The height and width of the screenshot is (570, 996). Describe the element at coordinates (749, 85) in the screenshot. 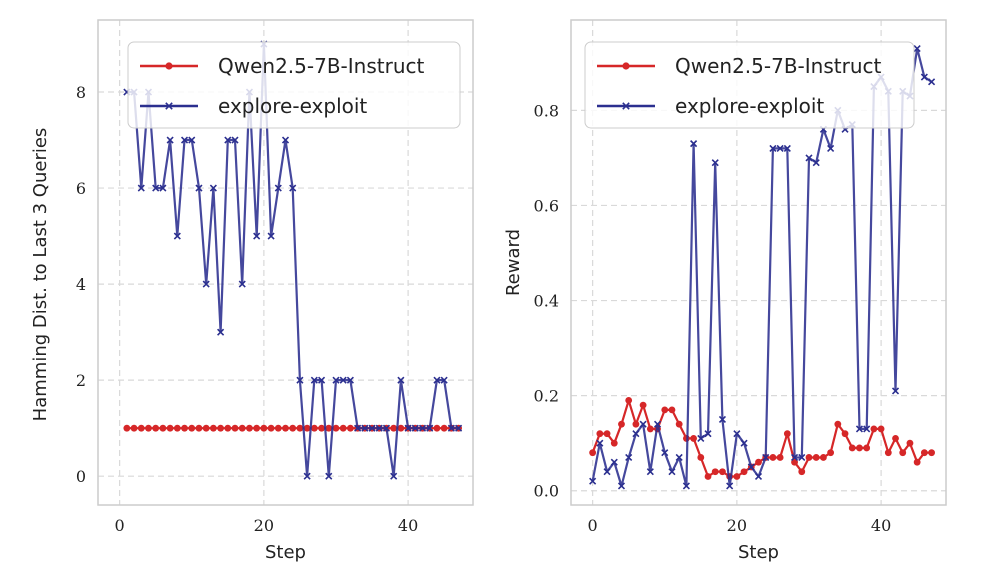

I see `right-chart-legend: Qwen2.5-7B-Instruct explore-exploit` at that location.